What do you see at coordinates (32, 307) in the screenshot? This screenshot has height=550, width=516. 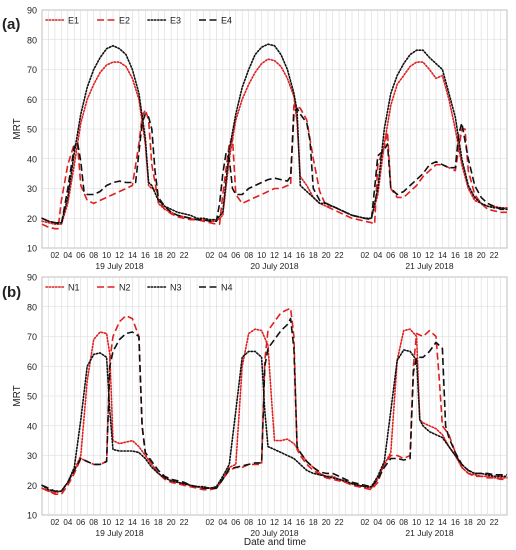 I see `y-tick-label: 80` at bounding box center [32, 307].